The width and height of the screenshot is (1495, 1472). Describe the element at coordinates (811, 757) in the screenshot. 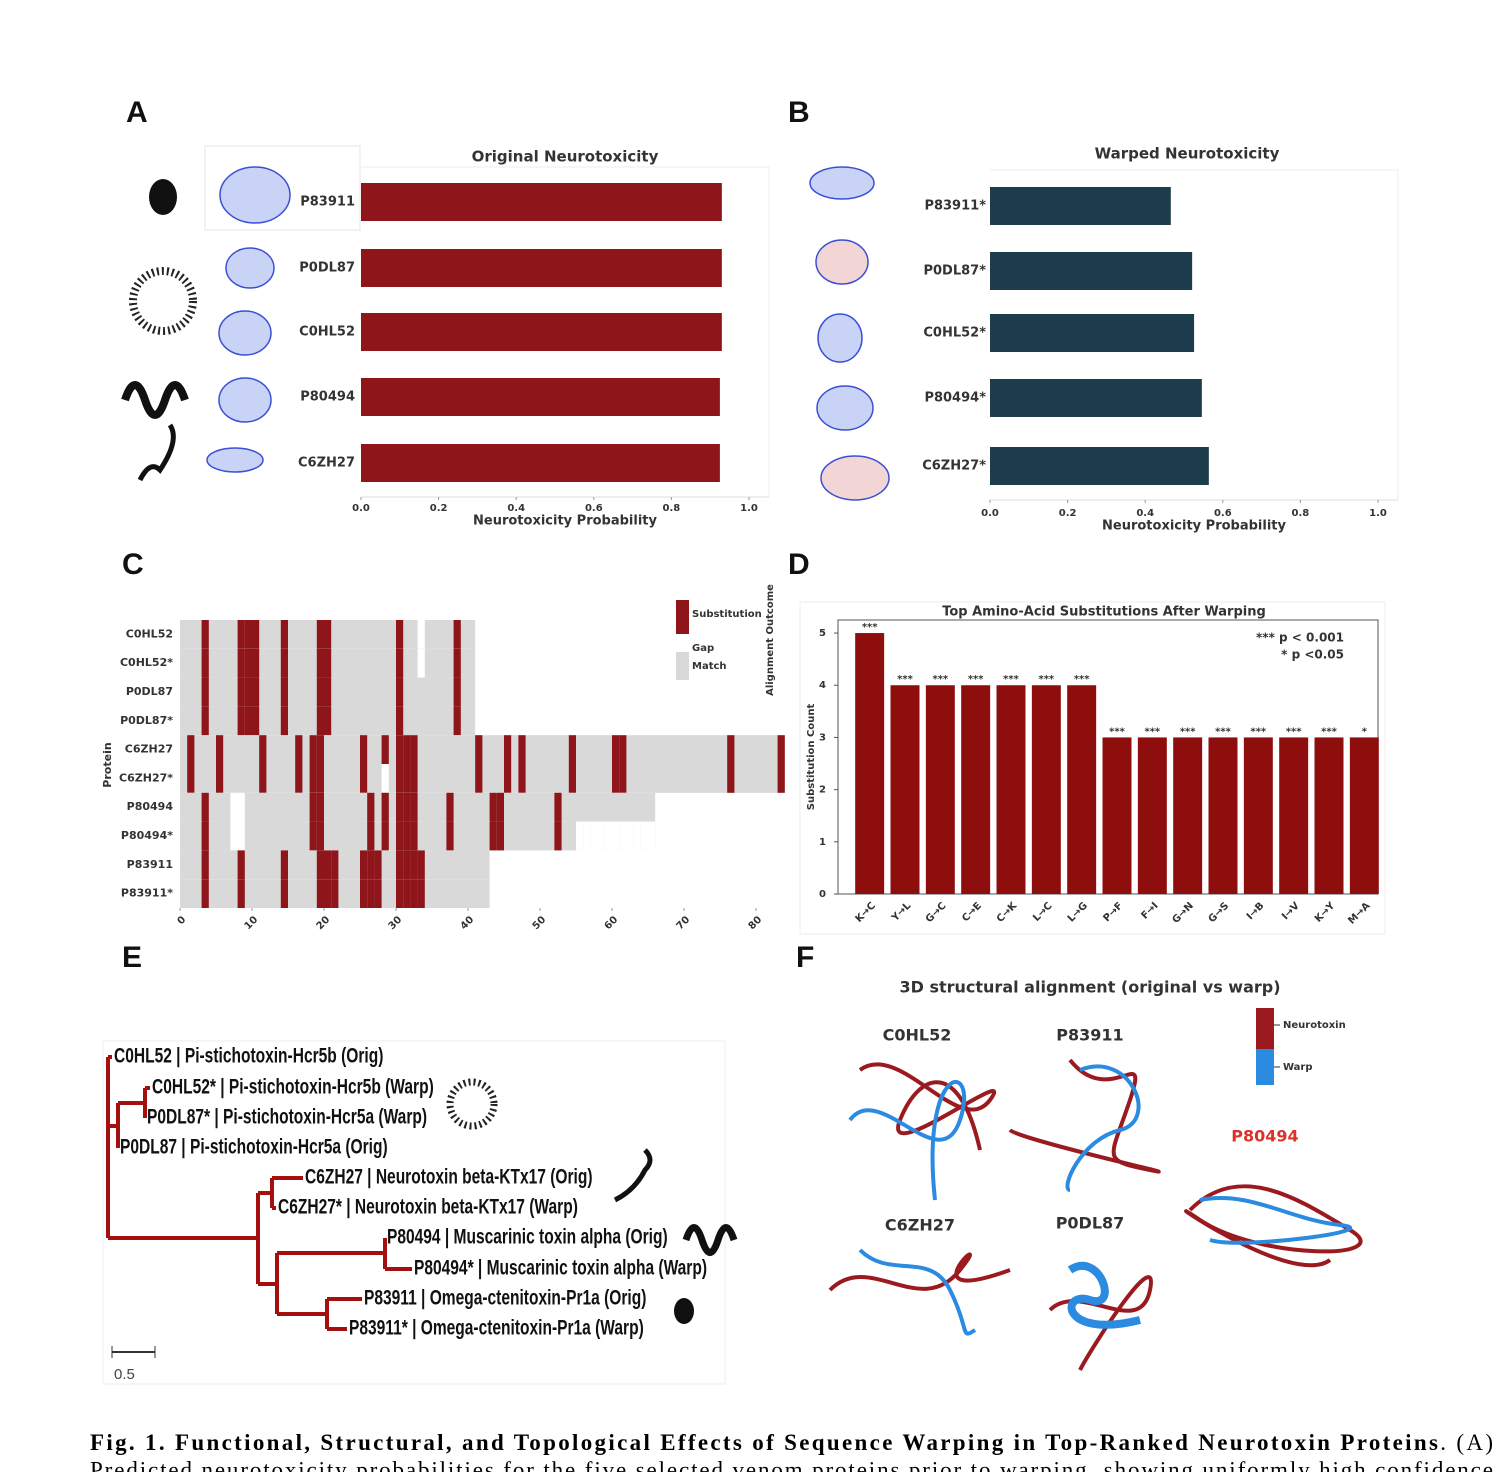

I see `y-axis-label: Substitution Count` at that location.